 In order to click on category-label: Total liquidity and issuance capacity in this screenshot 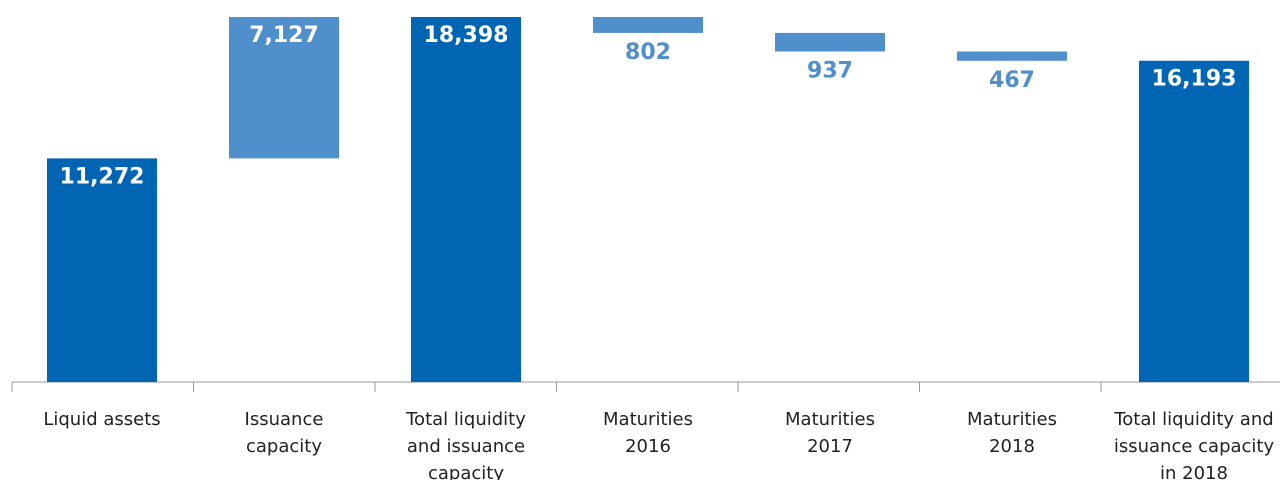, I will do `click(466, 444)`.